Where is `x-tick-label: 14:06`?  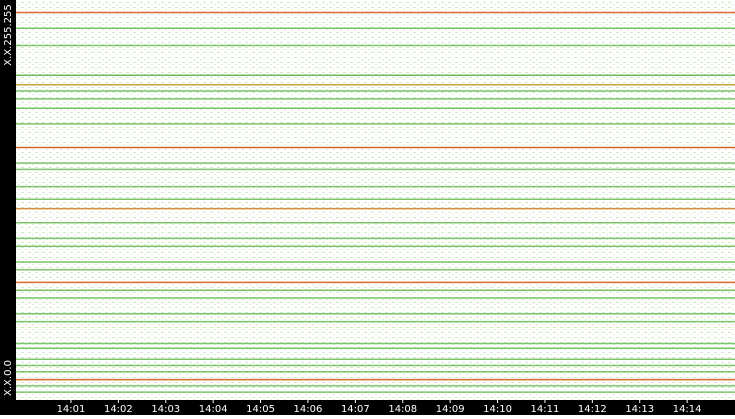
x-tick-label: 14:06 is located at coordinates (308, 409).